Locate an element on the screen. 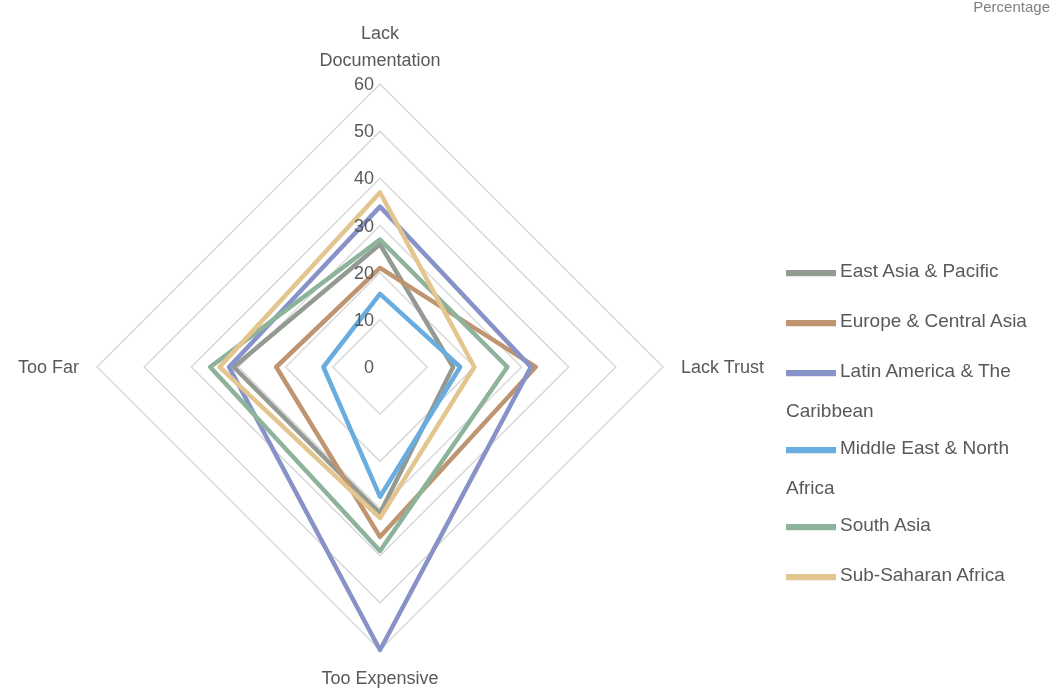 This screenshot has width=1054, height=691. spoke-label: Too Far is located at coordinates (48, 367).